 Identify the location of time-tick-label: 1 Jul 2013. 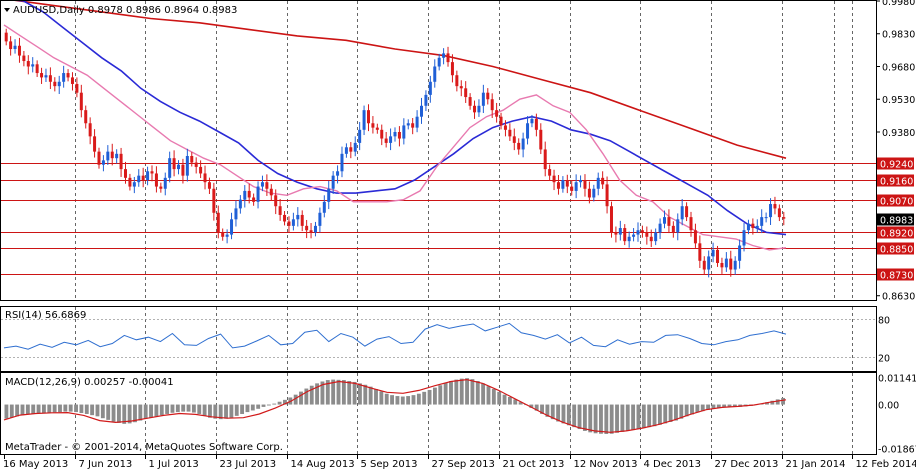
(174, 464).